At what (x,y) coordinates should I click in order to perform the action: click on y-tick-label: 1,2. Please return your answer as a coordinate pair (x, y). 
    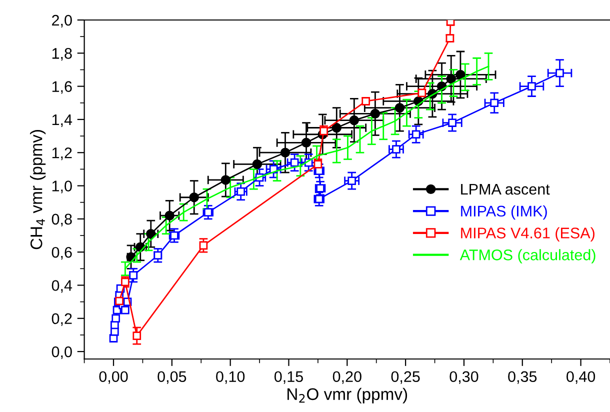
    Looking at the image, I should click on (62, 153).